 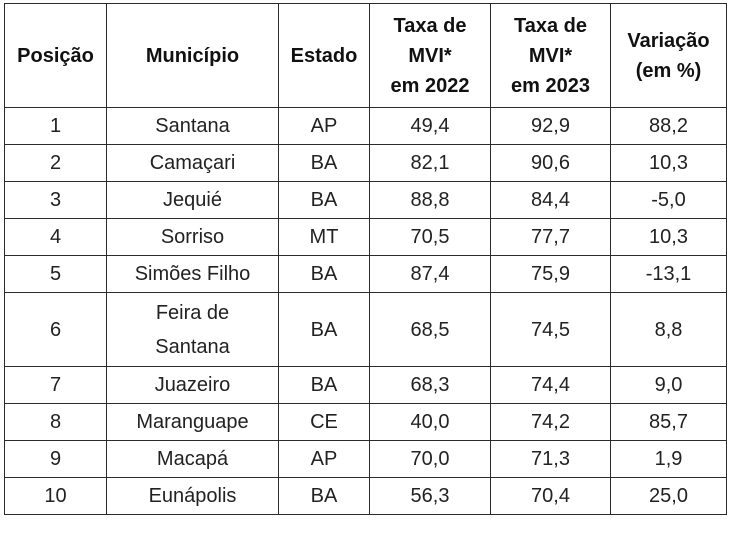 I want to click on header-variacao-line-2: (em %), so click(x=668, y=70).